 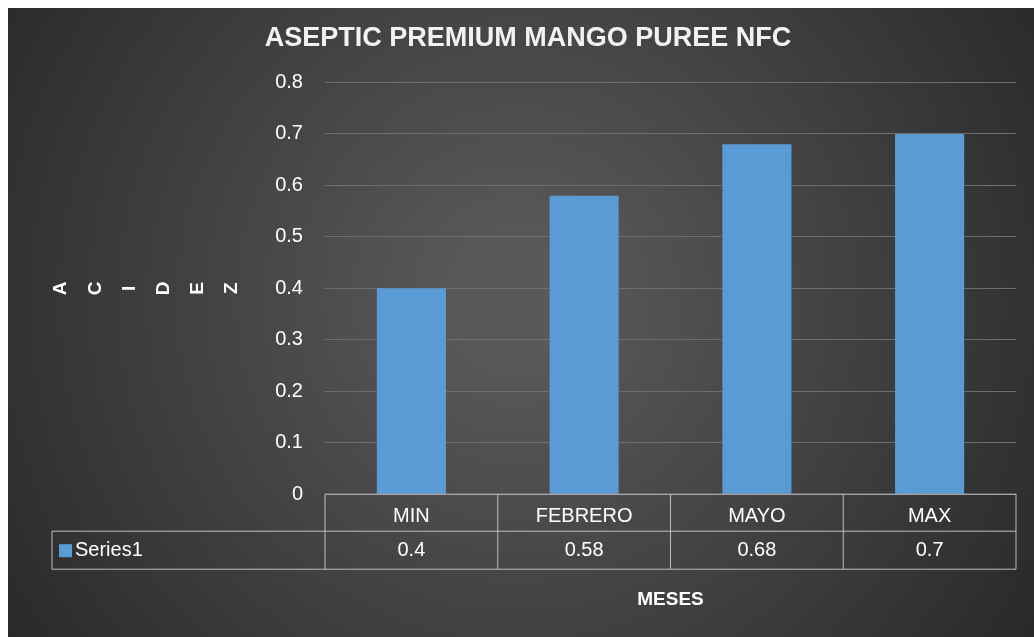 What do you see at coordinates (289, 132) in the screenshot?
I see `y-tick-label: 0.7` at bounding box center [289, 132].